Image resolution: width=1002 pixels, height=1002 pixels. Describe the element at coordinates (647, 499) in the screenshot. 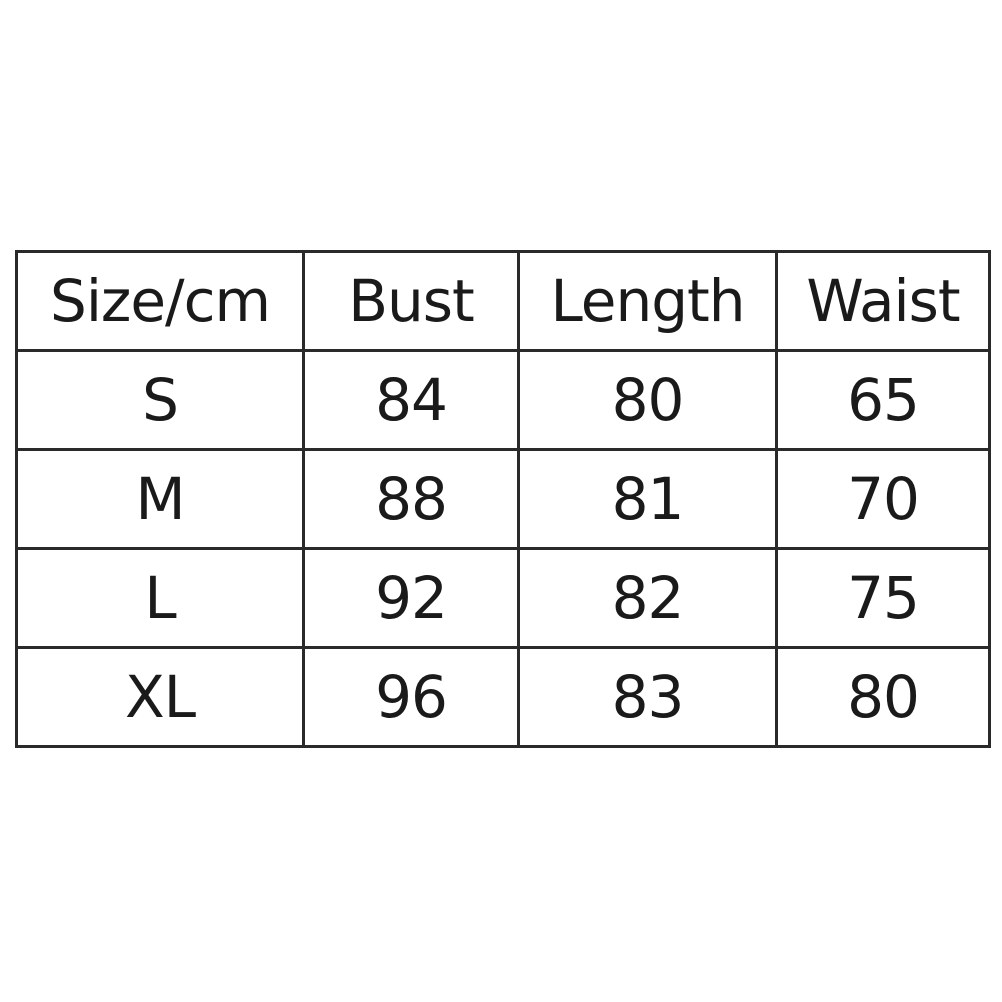

I see `length-cell: 81` at that location.